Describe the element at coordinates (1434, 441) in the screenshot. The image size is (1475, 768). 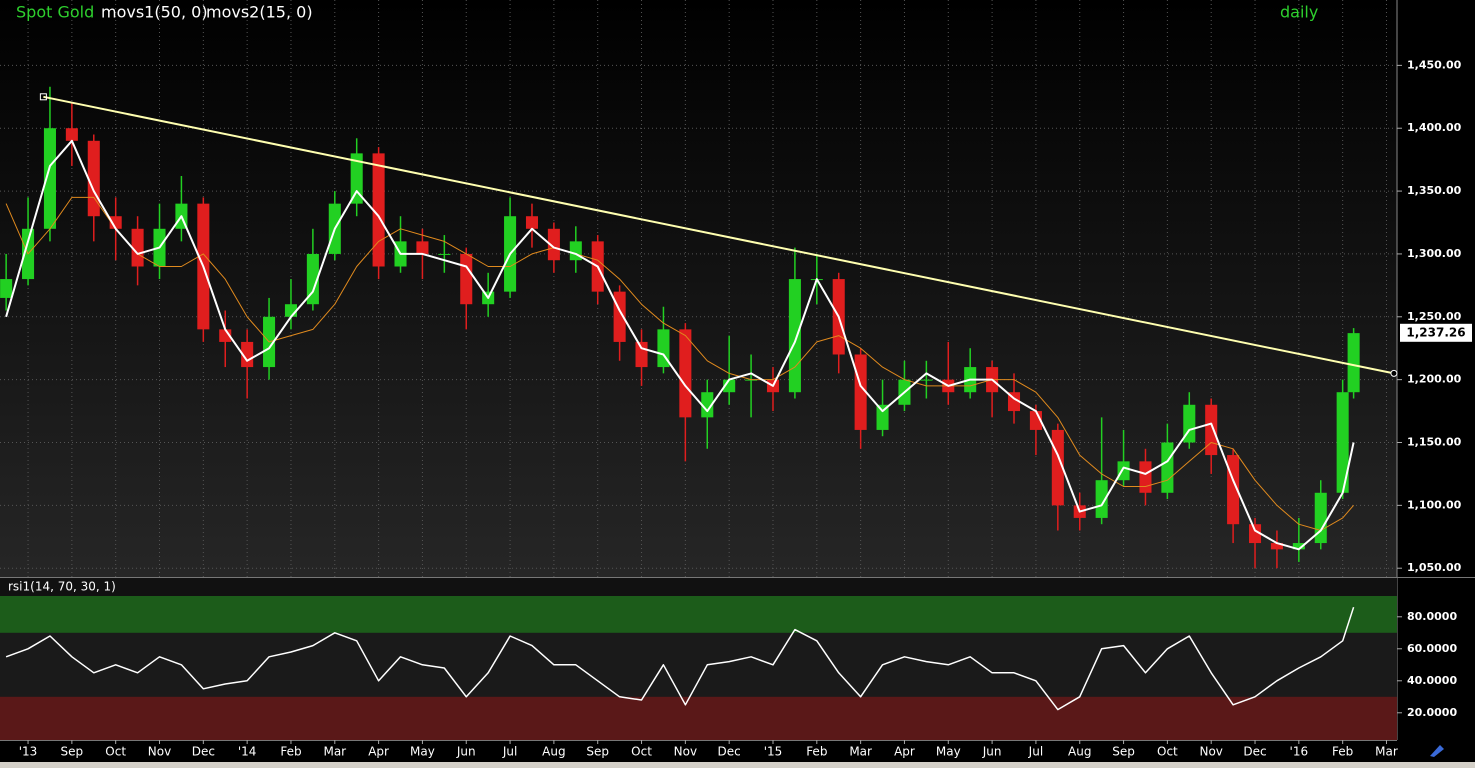
I see `y-tick-label: 1,150.00` at that location.